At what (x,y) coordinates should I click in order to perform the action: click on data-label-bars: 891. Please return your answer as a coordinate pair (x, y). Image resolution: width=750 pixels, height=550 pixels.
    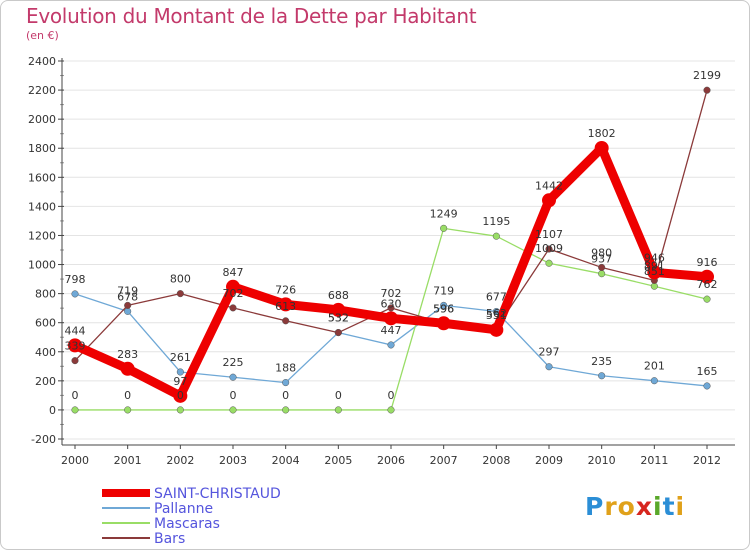
    Looking at the image, I should click on (654, 265).